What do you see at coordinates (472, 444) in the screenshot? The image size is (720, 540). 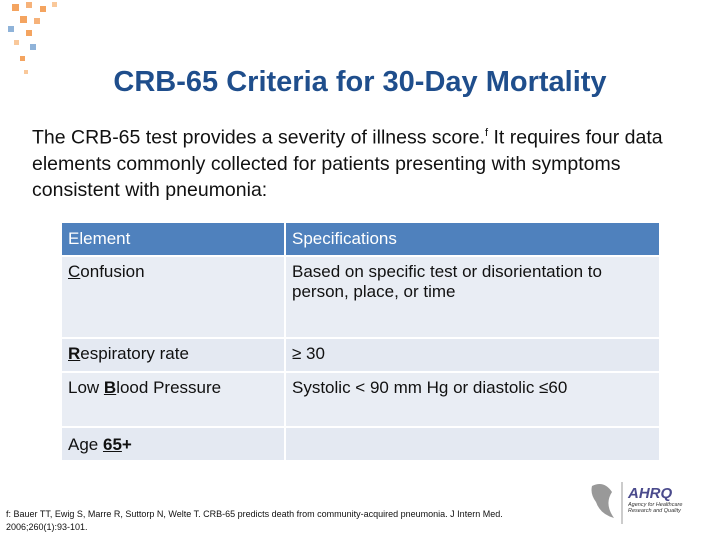 I see `spec-cell` at bounding box center [472, 444].